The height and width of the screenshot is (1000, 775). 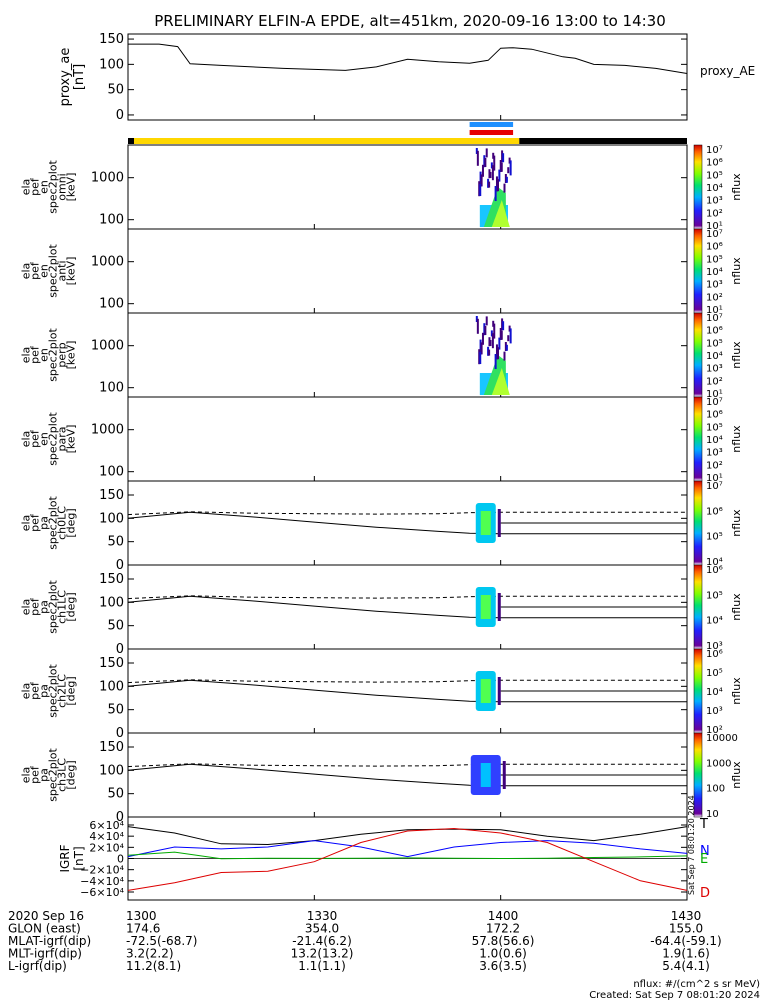 I want to click on colorbar-label: 10, so click(x=712, y=814).